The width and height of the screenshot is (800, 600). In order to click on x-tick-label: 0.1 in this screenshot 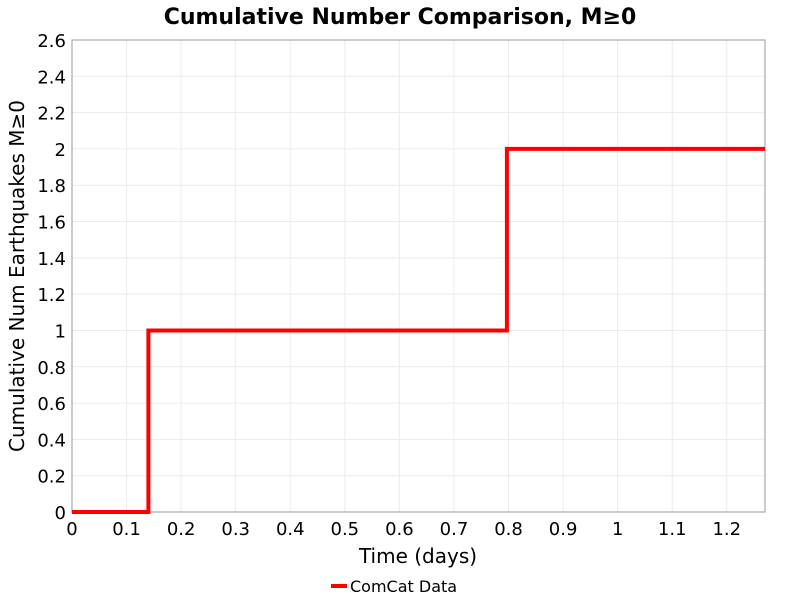, I will do `click(126, 529)`.